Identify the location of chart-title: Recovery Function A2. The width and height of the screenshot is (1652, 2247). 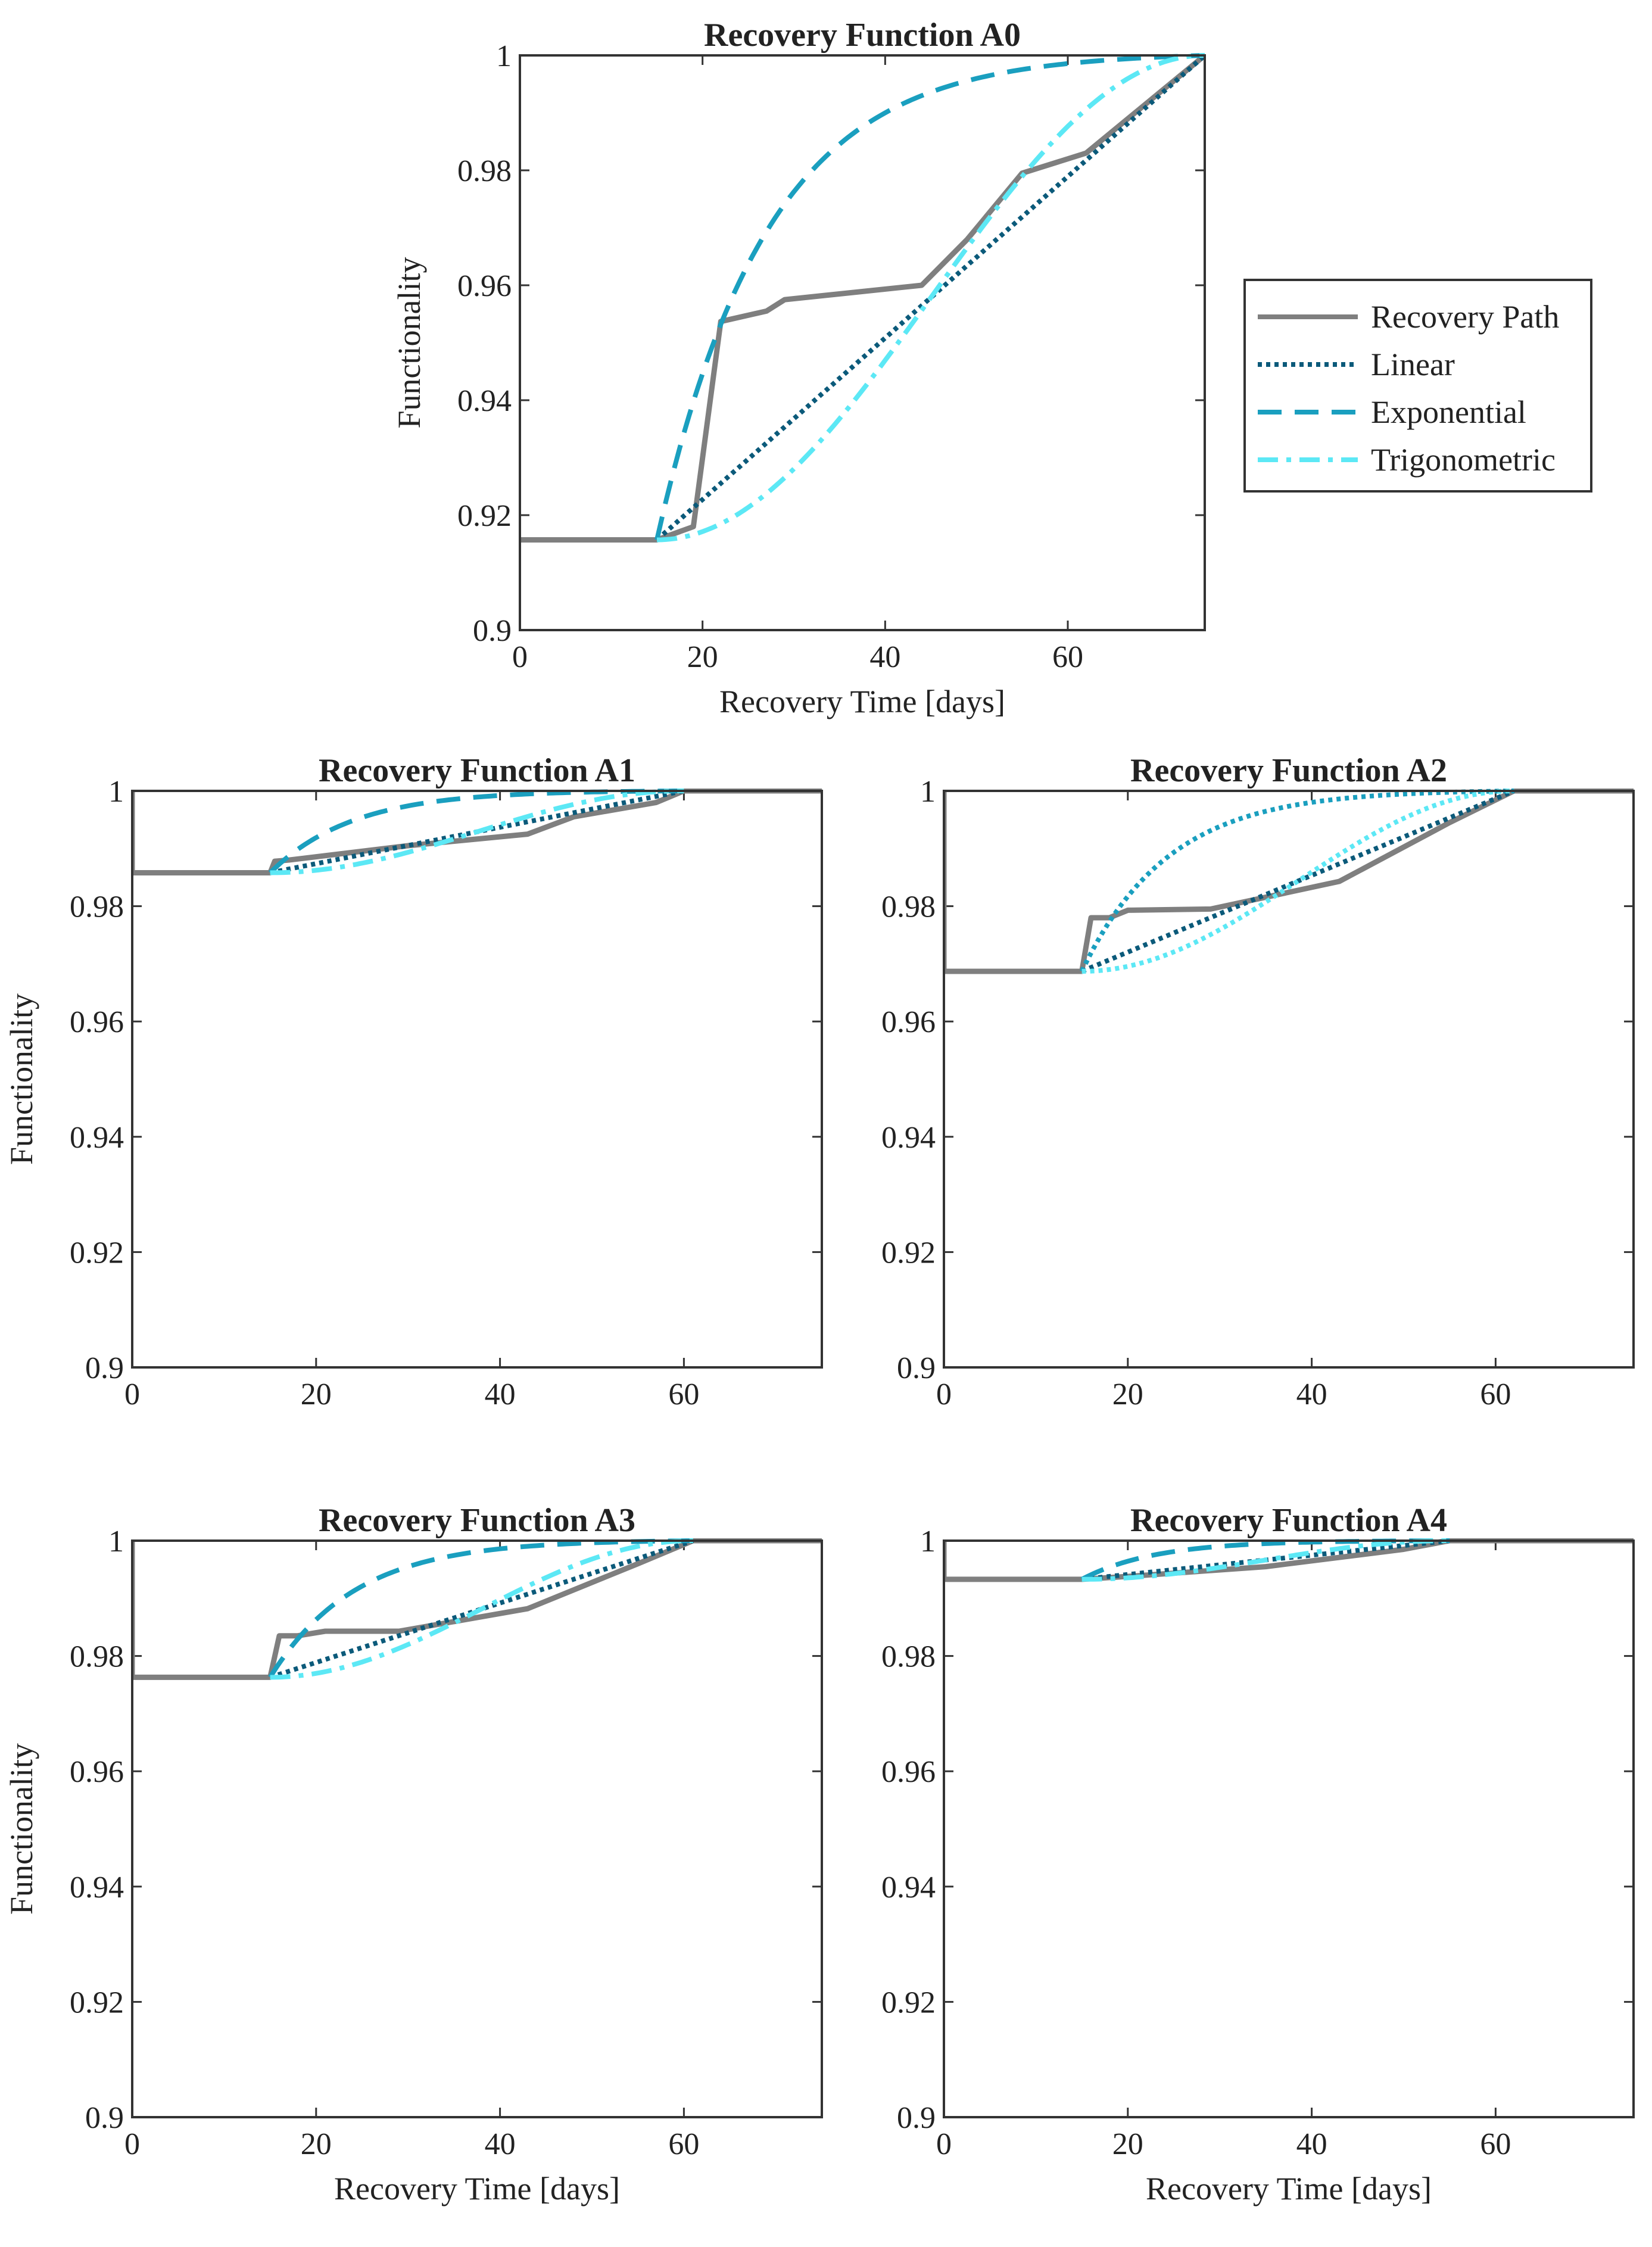
(1288, 770).